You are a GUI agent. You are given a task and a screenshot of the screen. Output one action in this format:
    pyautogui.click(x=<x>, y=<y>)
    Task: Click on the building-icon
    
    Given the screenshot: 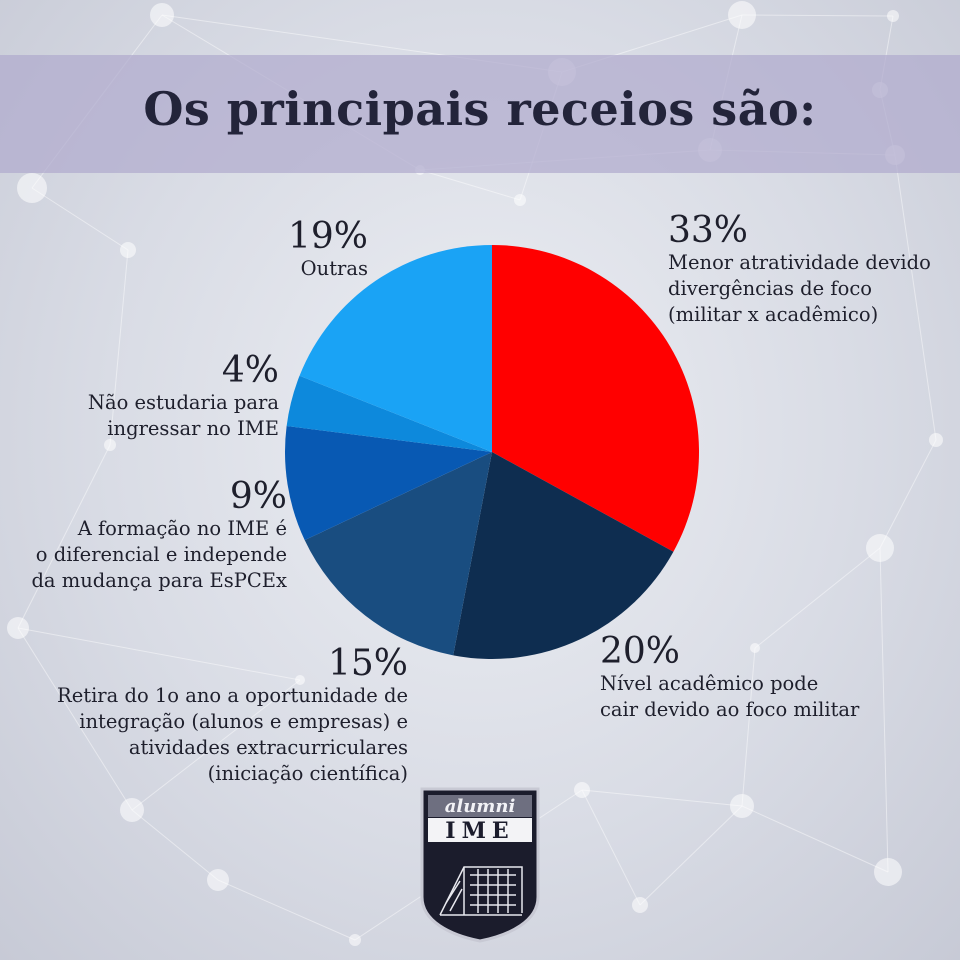 What is the action you would take?
    pyautogui.click(x=481, y=891)
    